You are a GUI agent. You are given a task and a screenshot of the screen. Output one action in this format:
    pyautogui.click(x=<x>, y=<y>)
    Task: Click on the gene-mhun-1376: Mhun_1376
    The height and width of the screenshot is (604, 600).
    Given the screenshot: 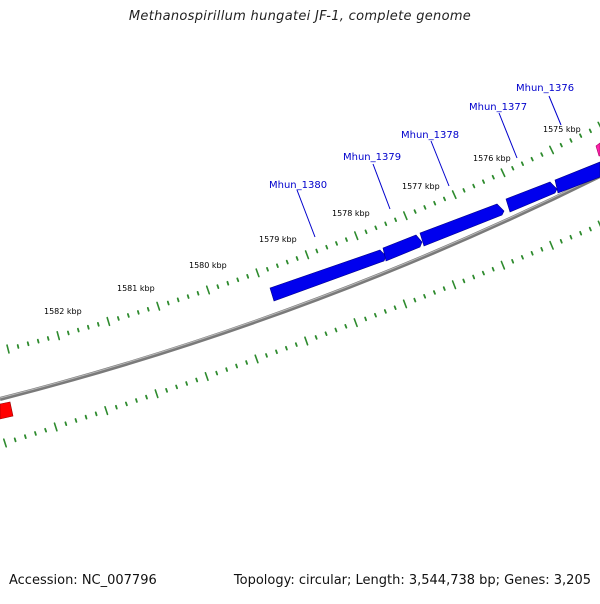 What is the action you would take?
    pyautogui.click(x=558, y=138)
    